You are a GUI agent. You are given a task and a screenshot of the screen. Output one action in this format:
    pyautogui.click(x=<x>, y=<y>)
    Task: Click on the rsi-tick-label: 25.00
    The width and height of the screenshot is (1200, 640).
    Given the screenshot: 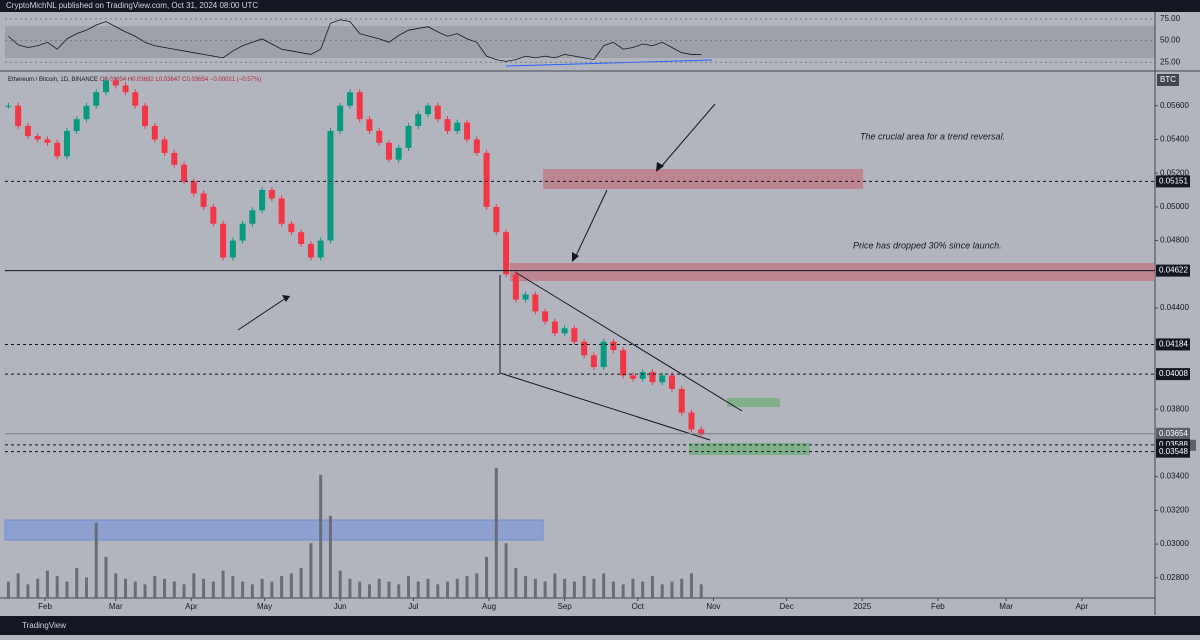 What is the action you would take?
    pyautogui.click(x=1170, y=61)
    